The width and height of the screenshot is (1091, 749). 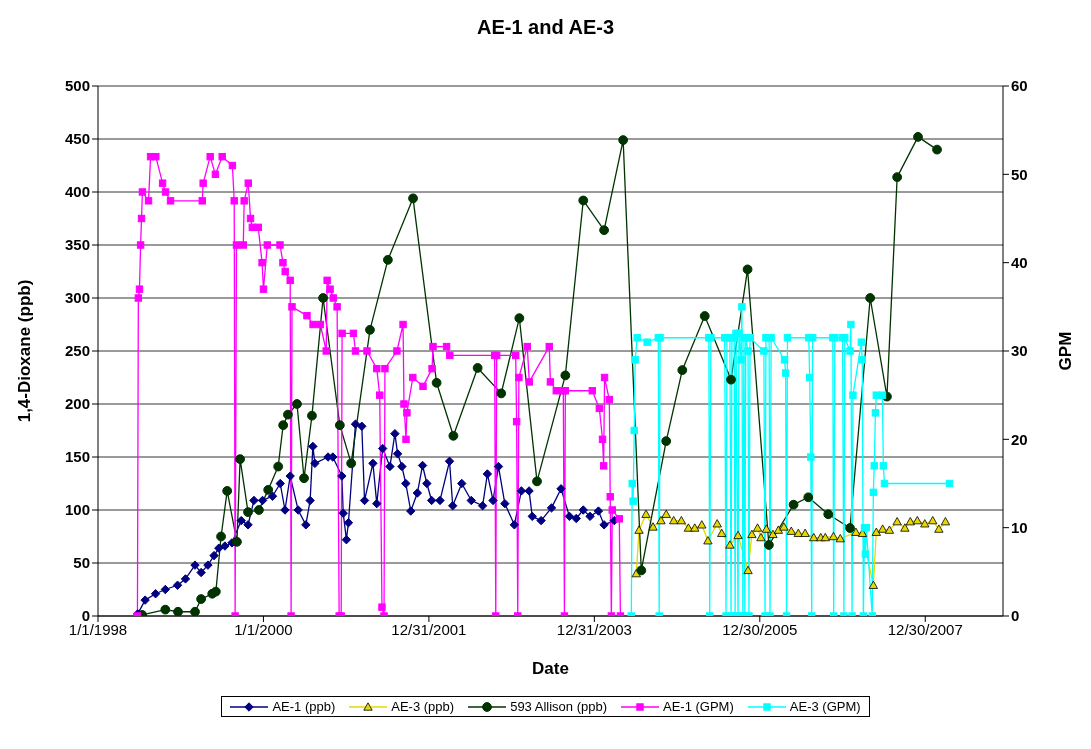 I want to click on y-tick-label: 150, so click(x=77, y=457).